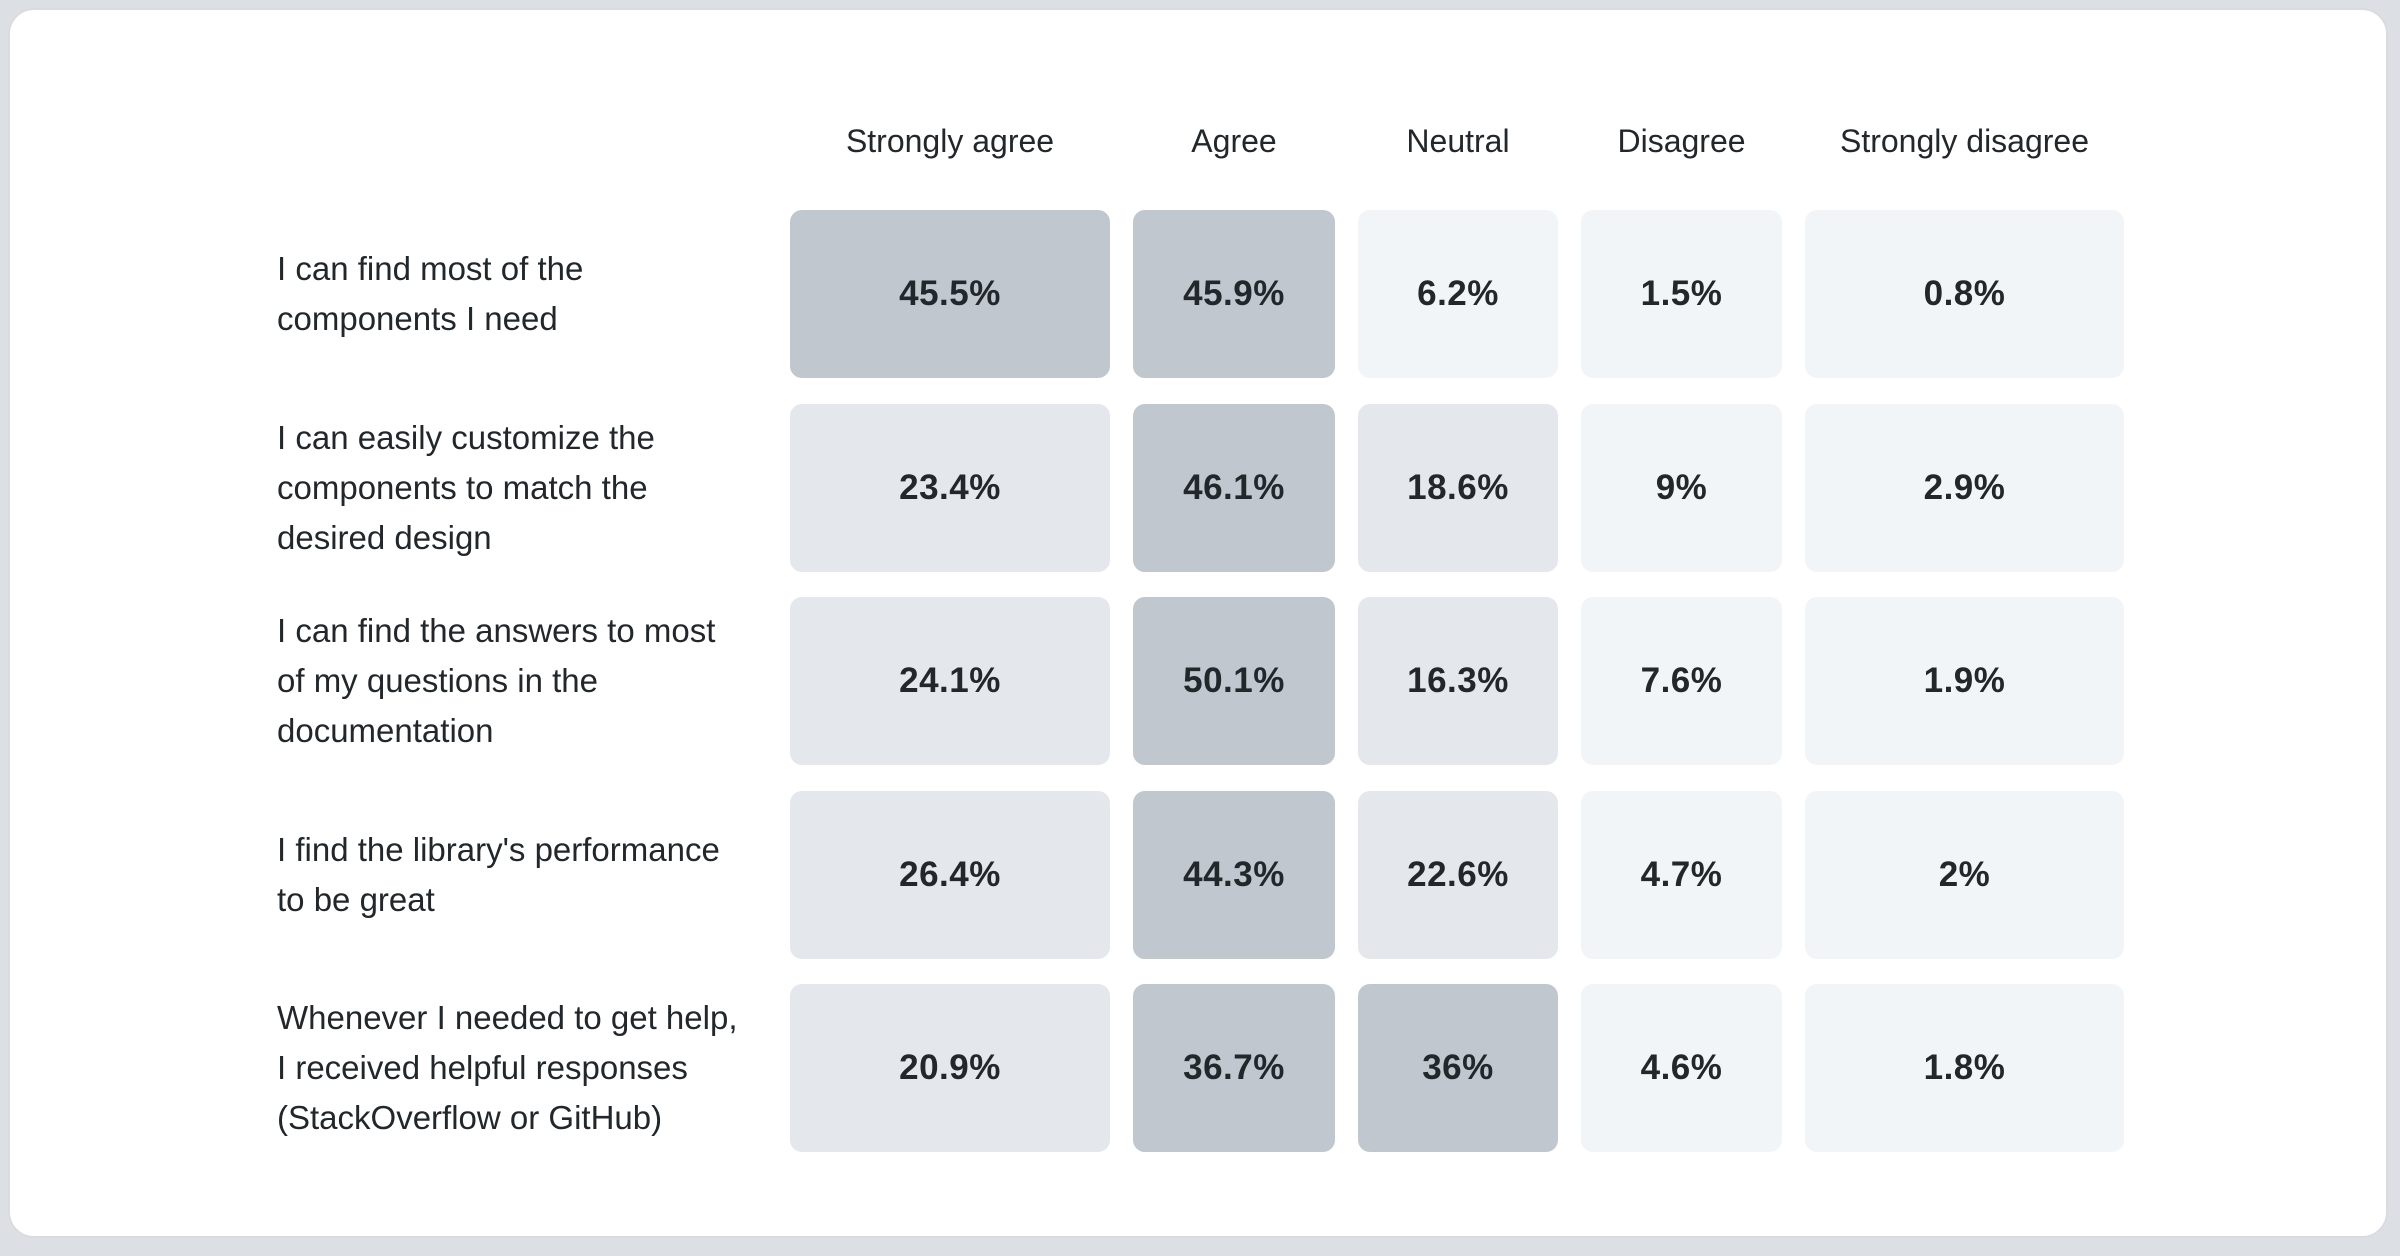  I want to click on heatmap-cell: 6.2%, so click(1458, 294).